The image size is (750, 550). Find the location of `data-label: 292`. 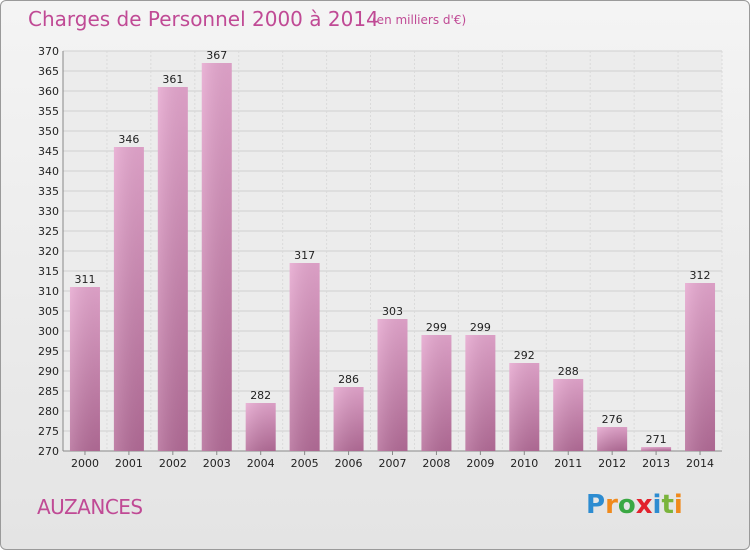

data-label: 292 is located at coordinates (524, 355).